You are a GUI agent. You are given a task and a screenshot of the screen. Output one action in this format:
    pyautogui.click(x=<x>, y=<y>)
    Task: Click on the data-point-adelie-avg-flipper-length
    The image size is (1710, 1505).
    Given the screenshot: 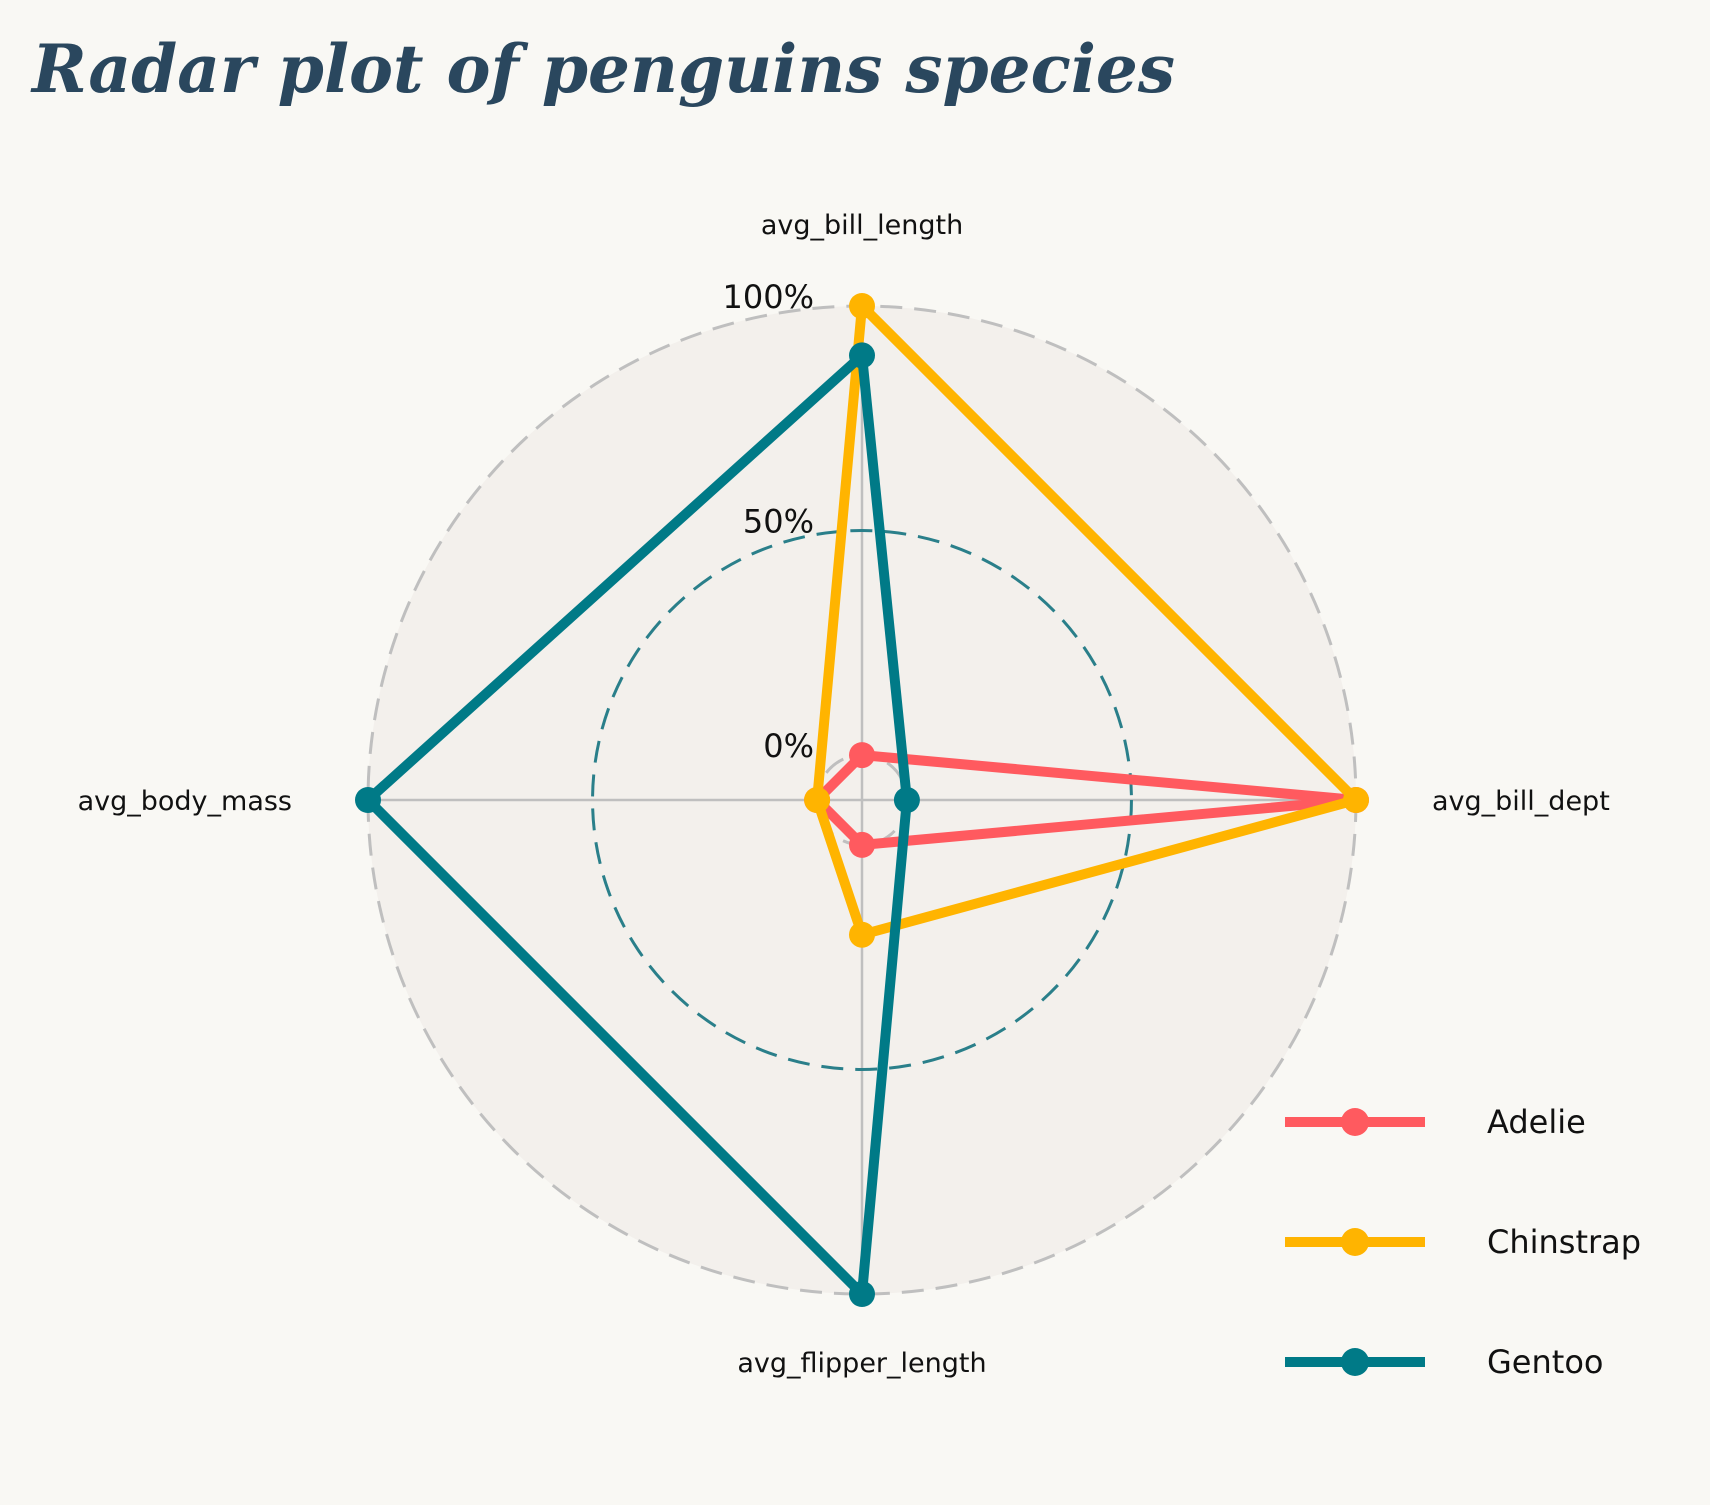 What is the action you would take?
    pyautogui.click(x=862, y=844)
    